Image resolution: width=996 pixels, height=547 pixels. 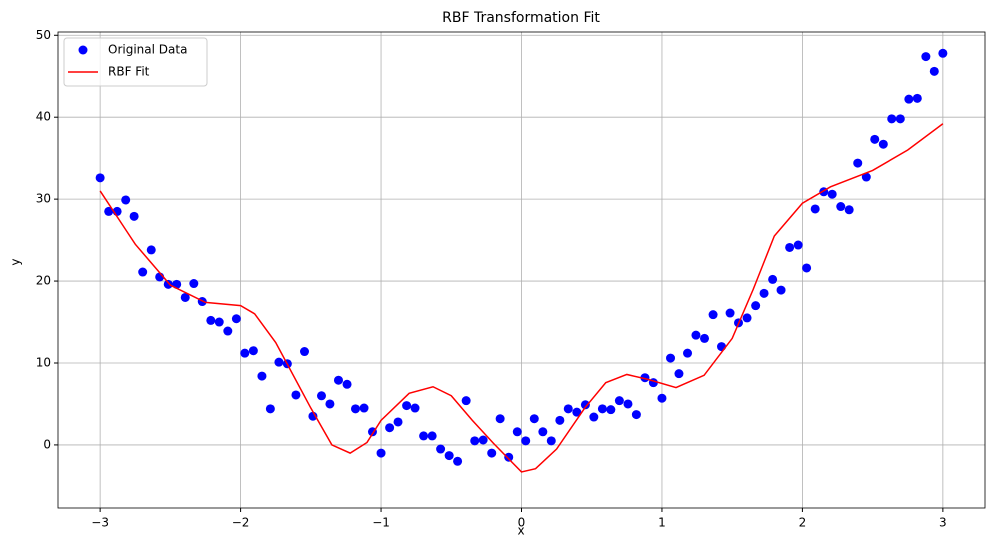 I want to click on x-tick-label: 0, so click(x=522, y=523).